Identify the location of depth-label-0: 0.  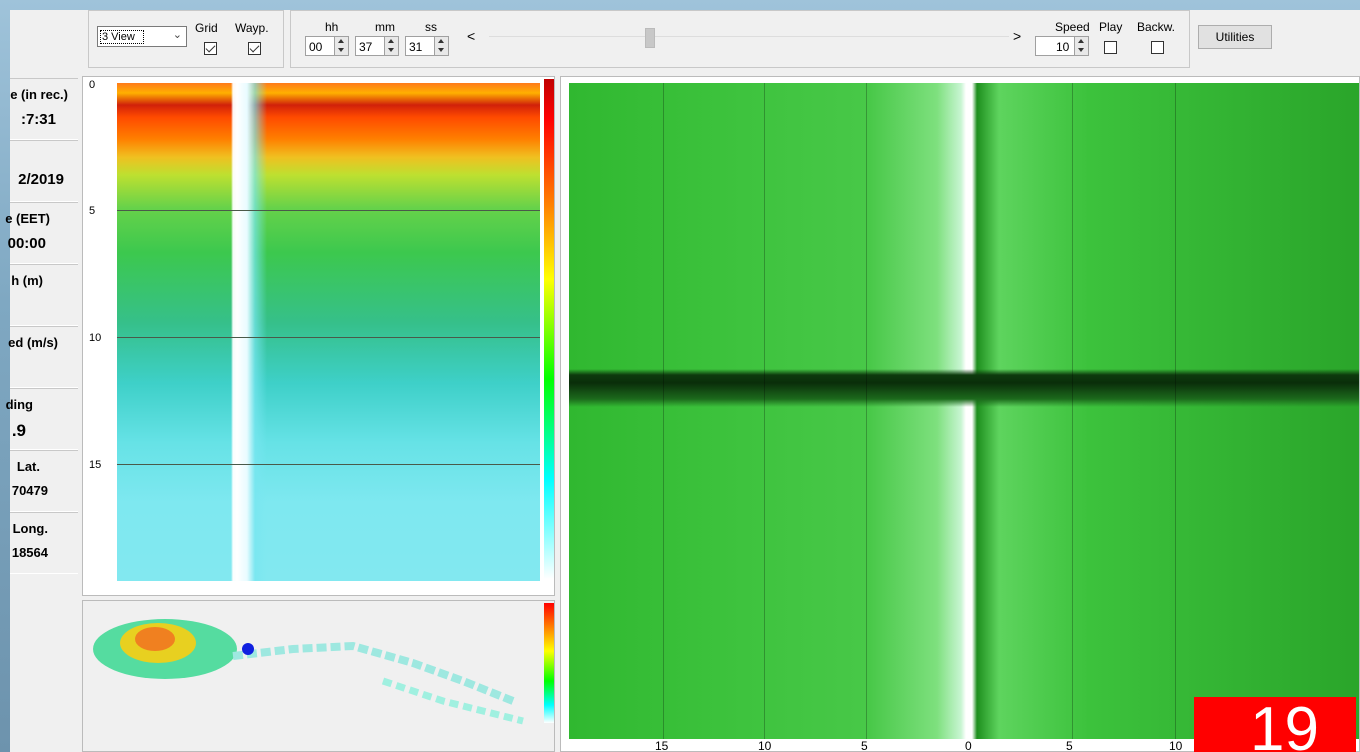
(92, 85).